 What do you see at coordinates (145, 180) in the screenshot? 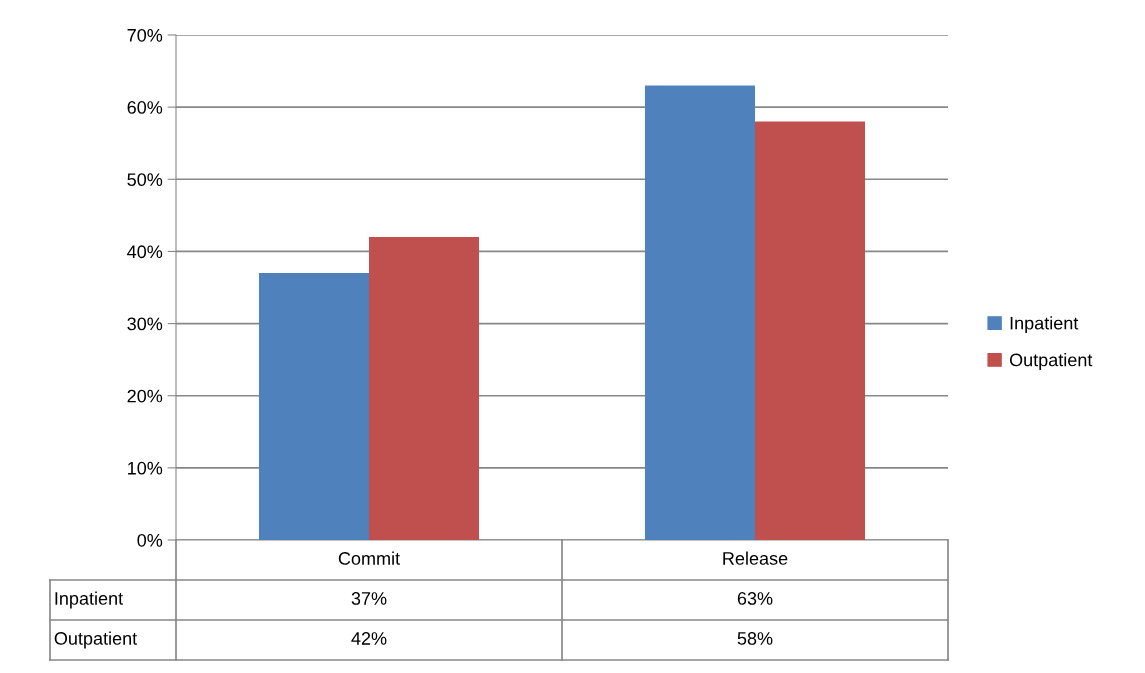
I see `y-tick-label: 50%` at bounding box center [145, 180].